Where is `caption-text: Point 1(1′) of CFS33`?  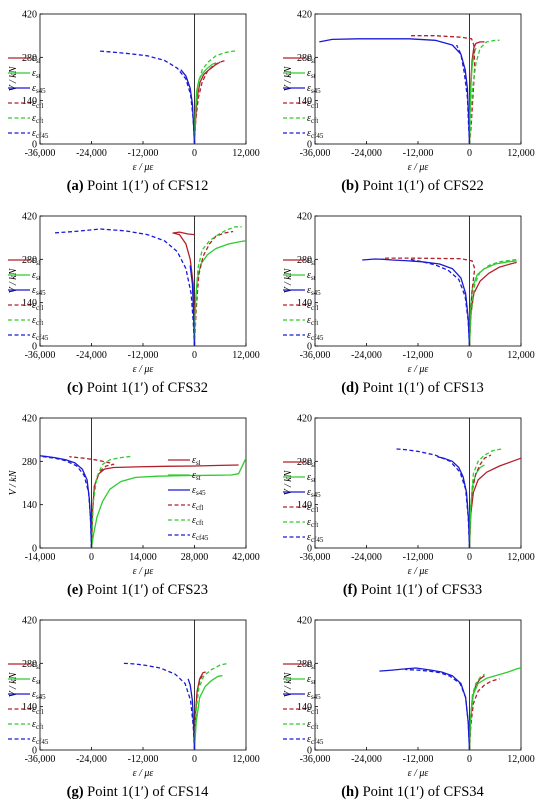 caption-text: Point 1(1′) of CFS33 is located at coordinates (420, 590).